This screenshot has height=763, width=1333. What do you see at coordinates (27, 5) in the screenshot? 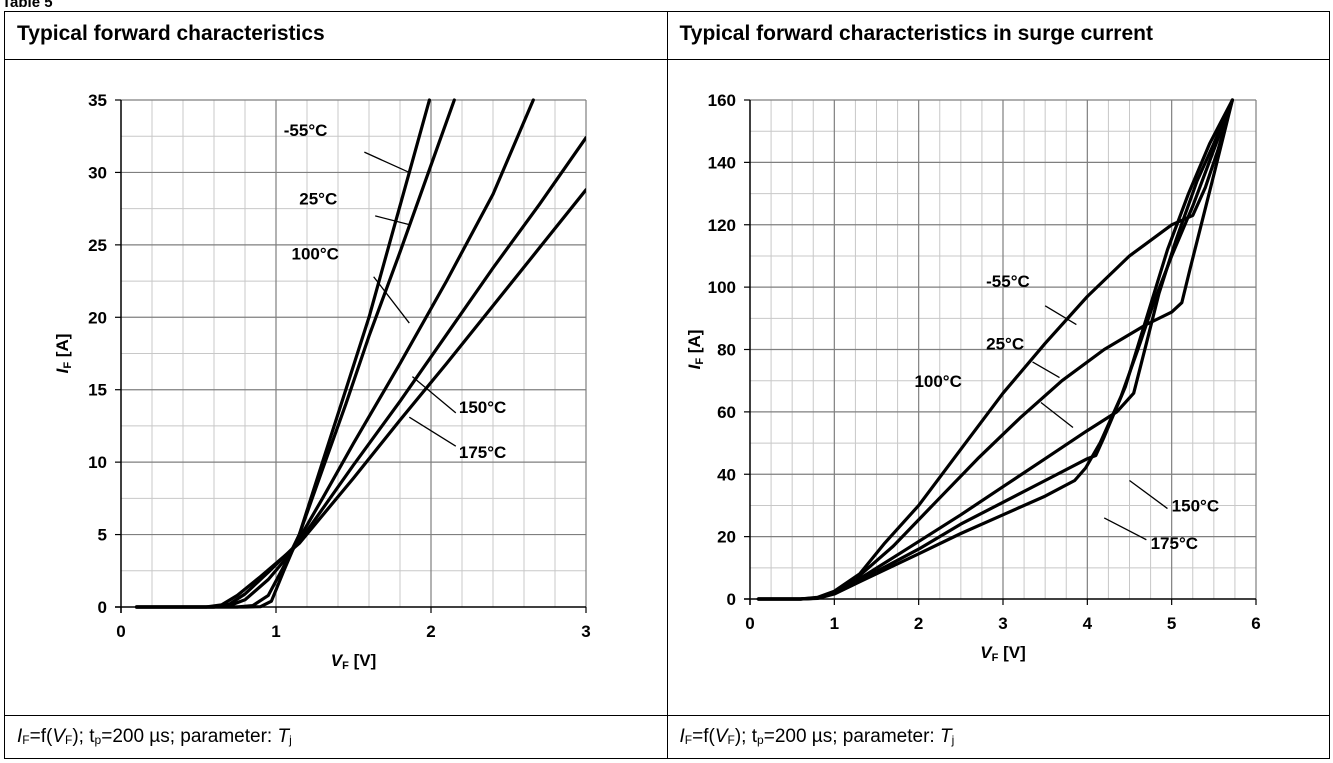
I see `table-label: Table 5` at bounding box center [27, 5].